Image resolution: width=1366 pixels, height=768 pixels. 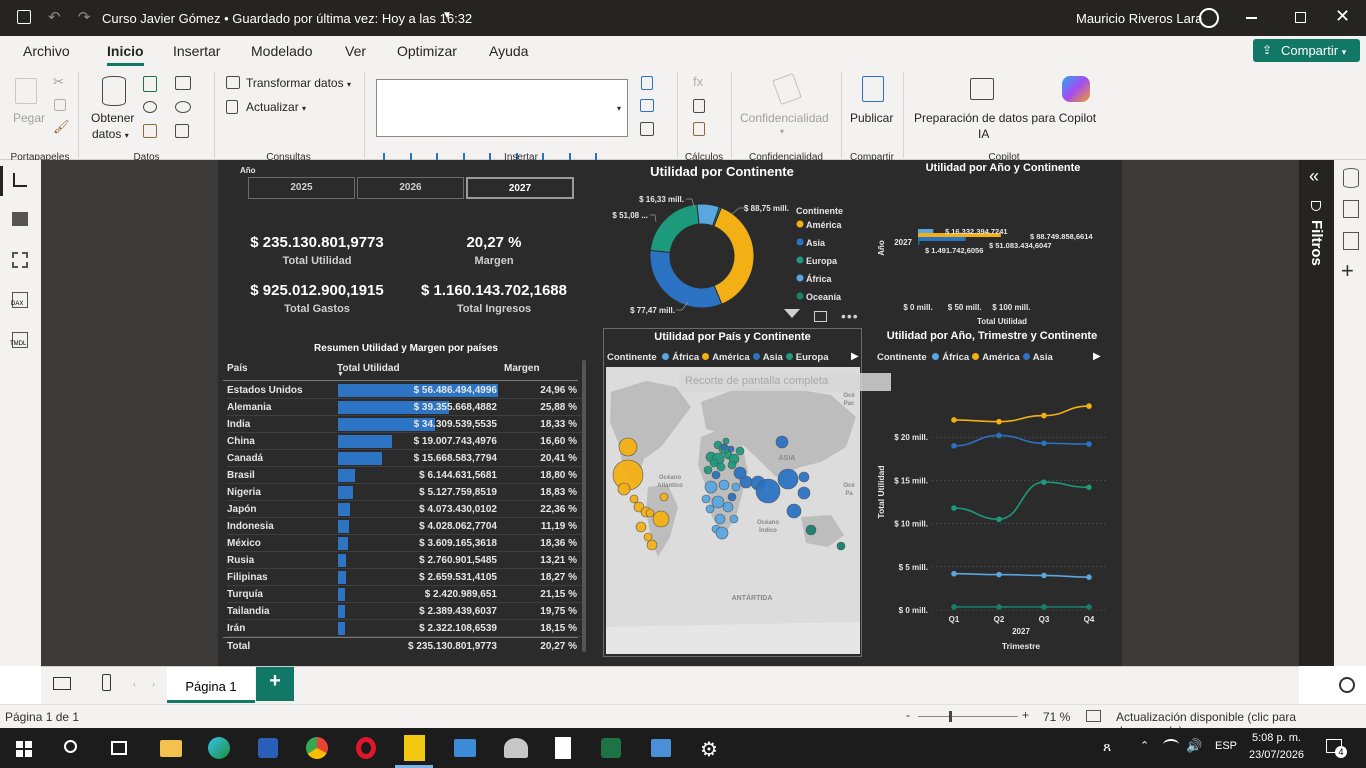 What do you see at coordinates (153, 684) in the screenshot?
I see `next-page-icon: ›` at bounding box center [153, 684].